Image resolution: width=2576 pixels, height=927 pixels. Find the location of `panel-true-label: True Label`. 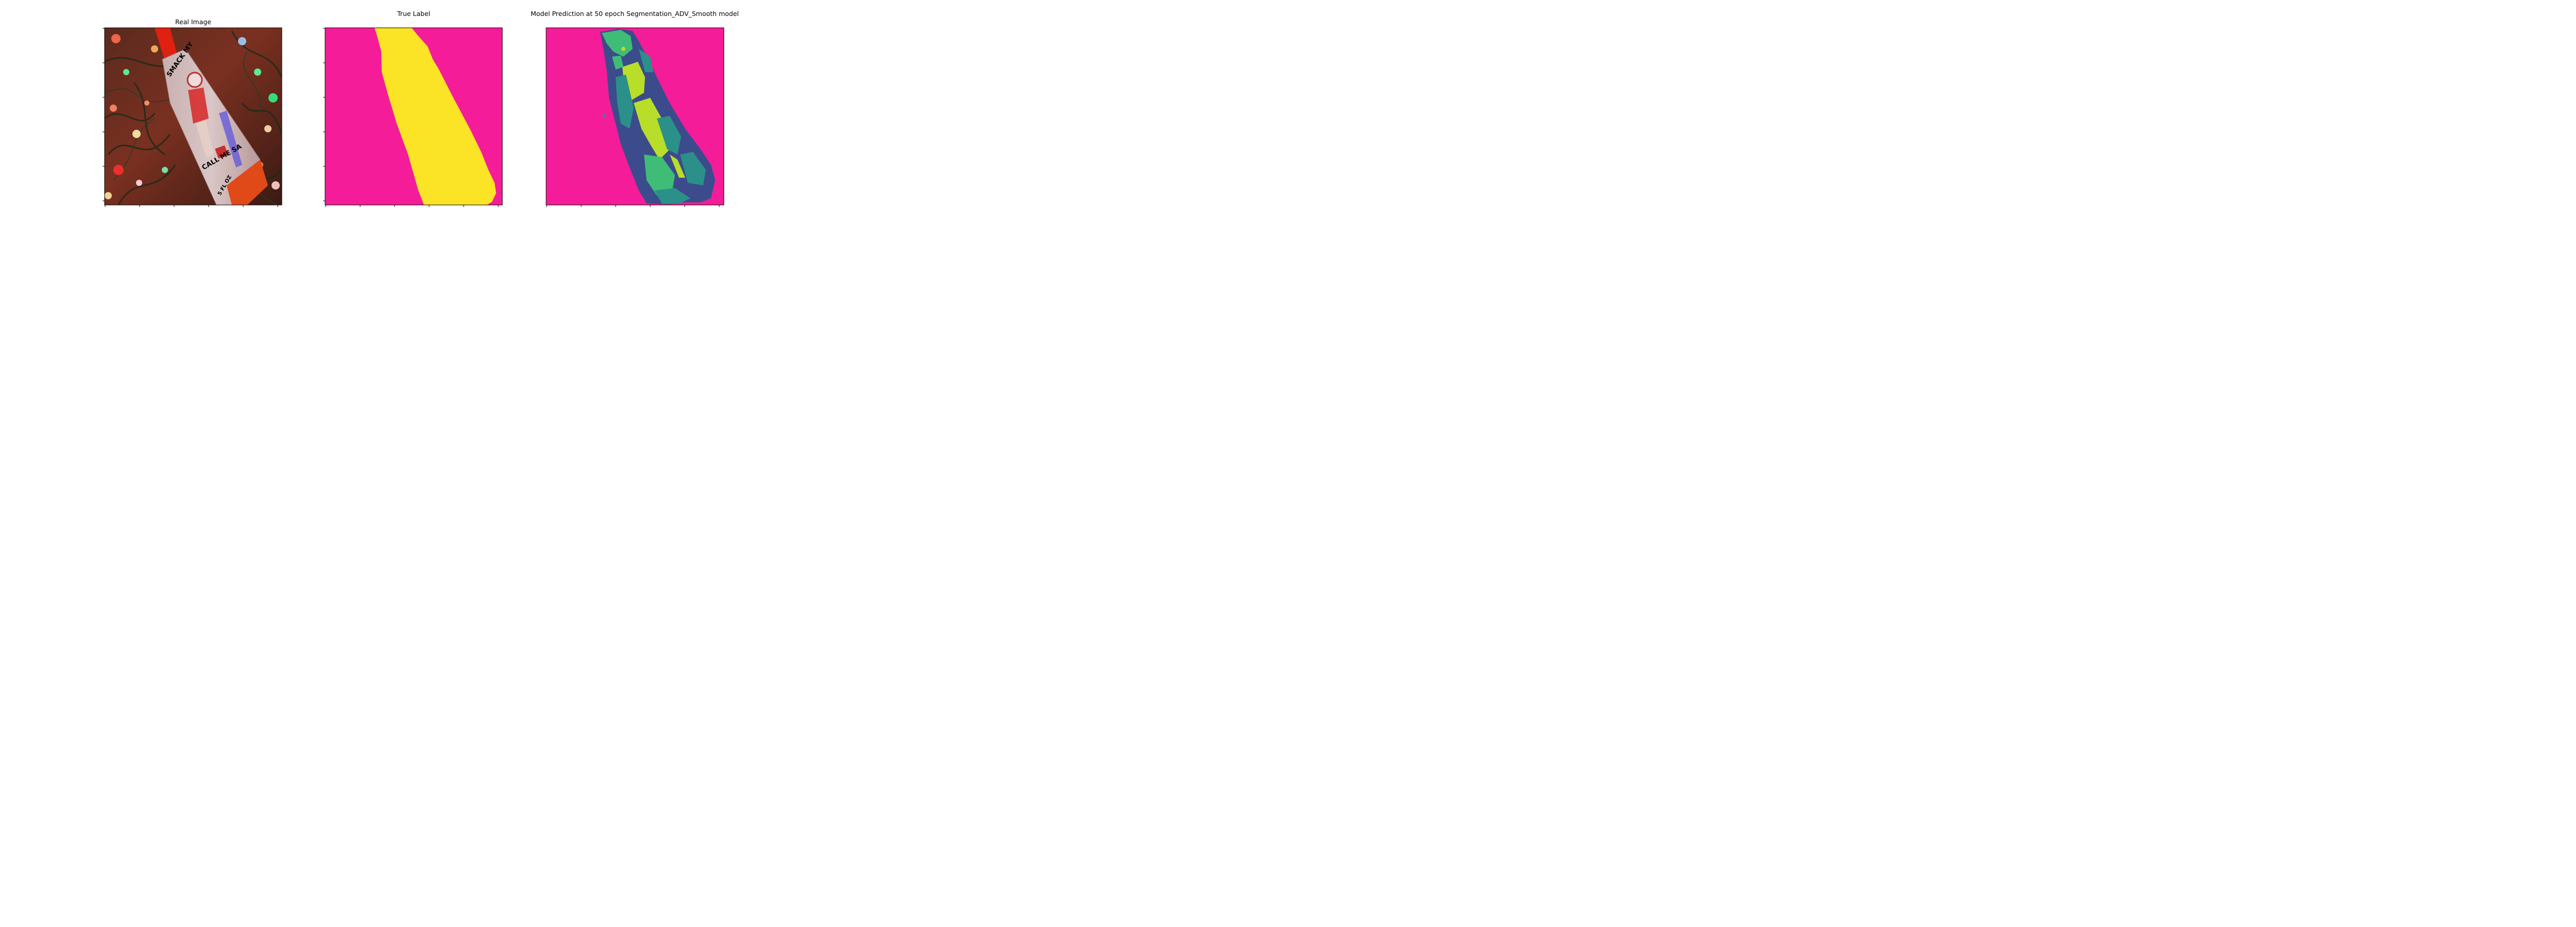

panel-true-label: True Label is located at coordinates (413, 108).